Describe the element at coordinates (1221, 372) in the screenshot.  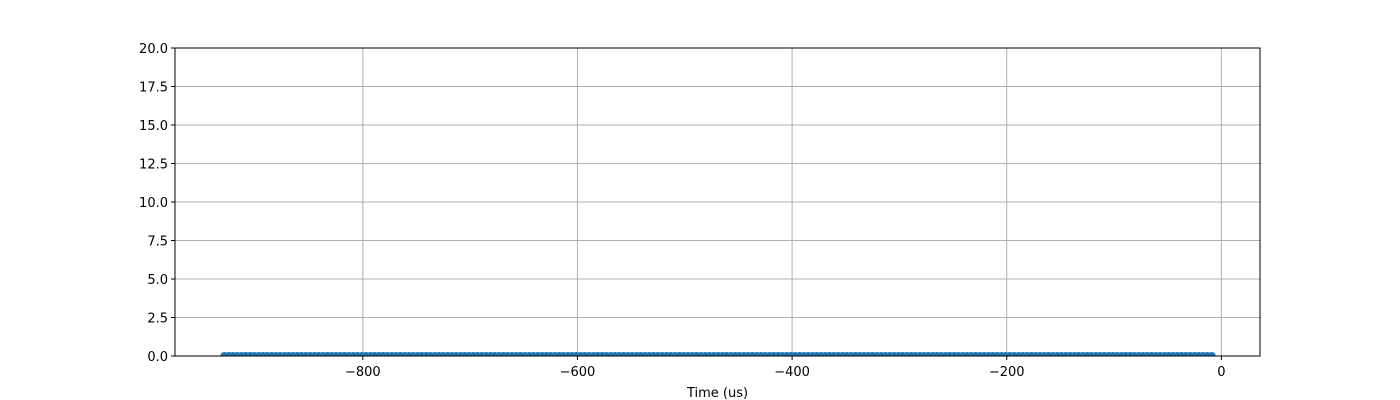
I see `x-tick-label: 0` at that location.